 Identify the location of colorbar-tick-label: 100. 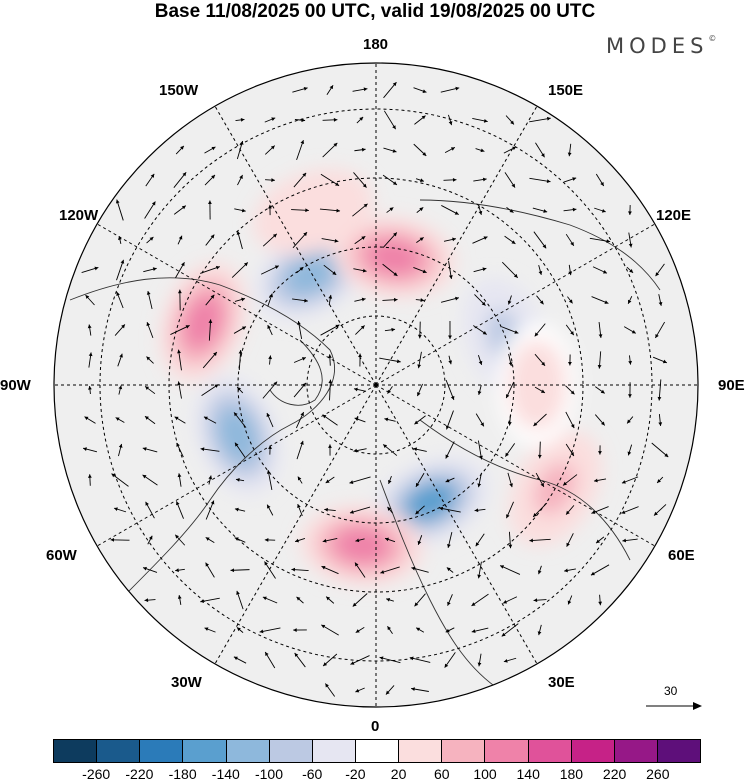
(485, 774).